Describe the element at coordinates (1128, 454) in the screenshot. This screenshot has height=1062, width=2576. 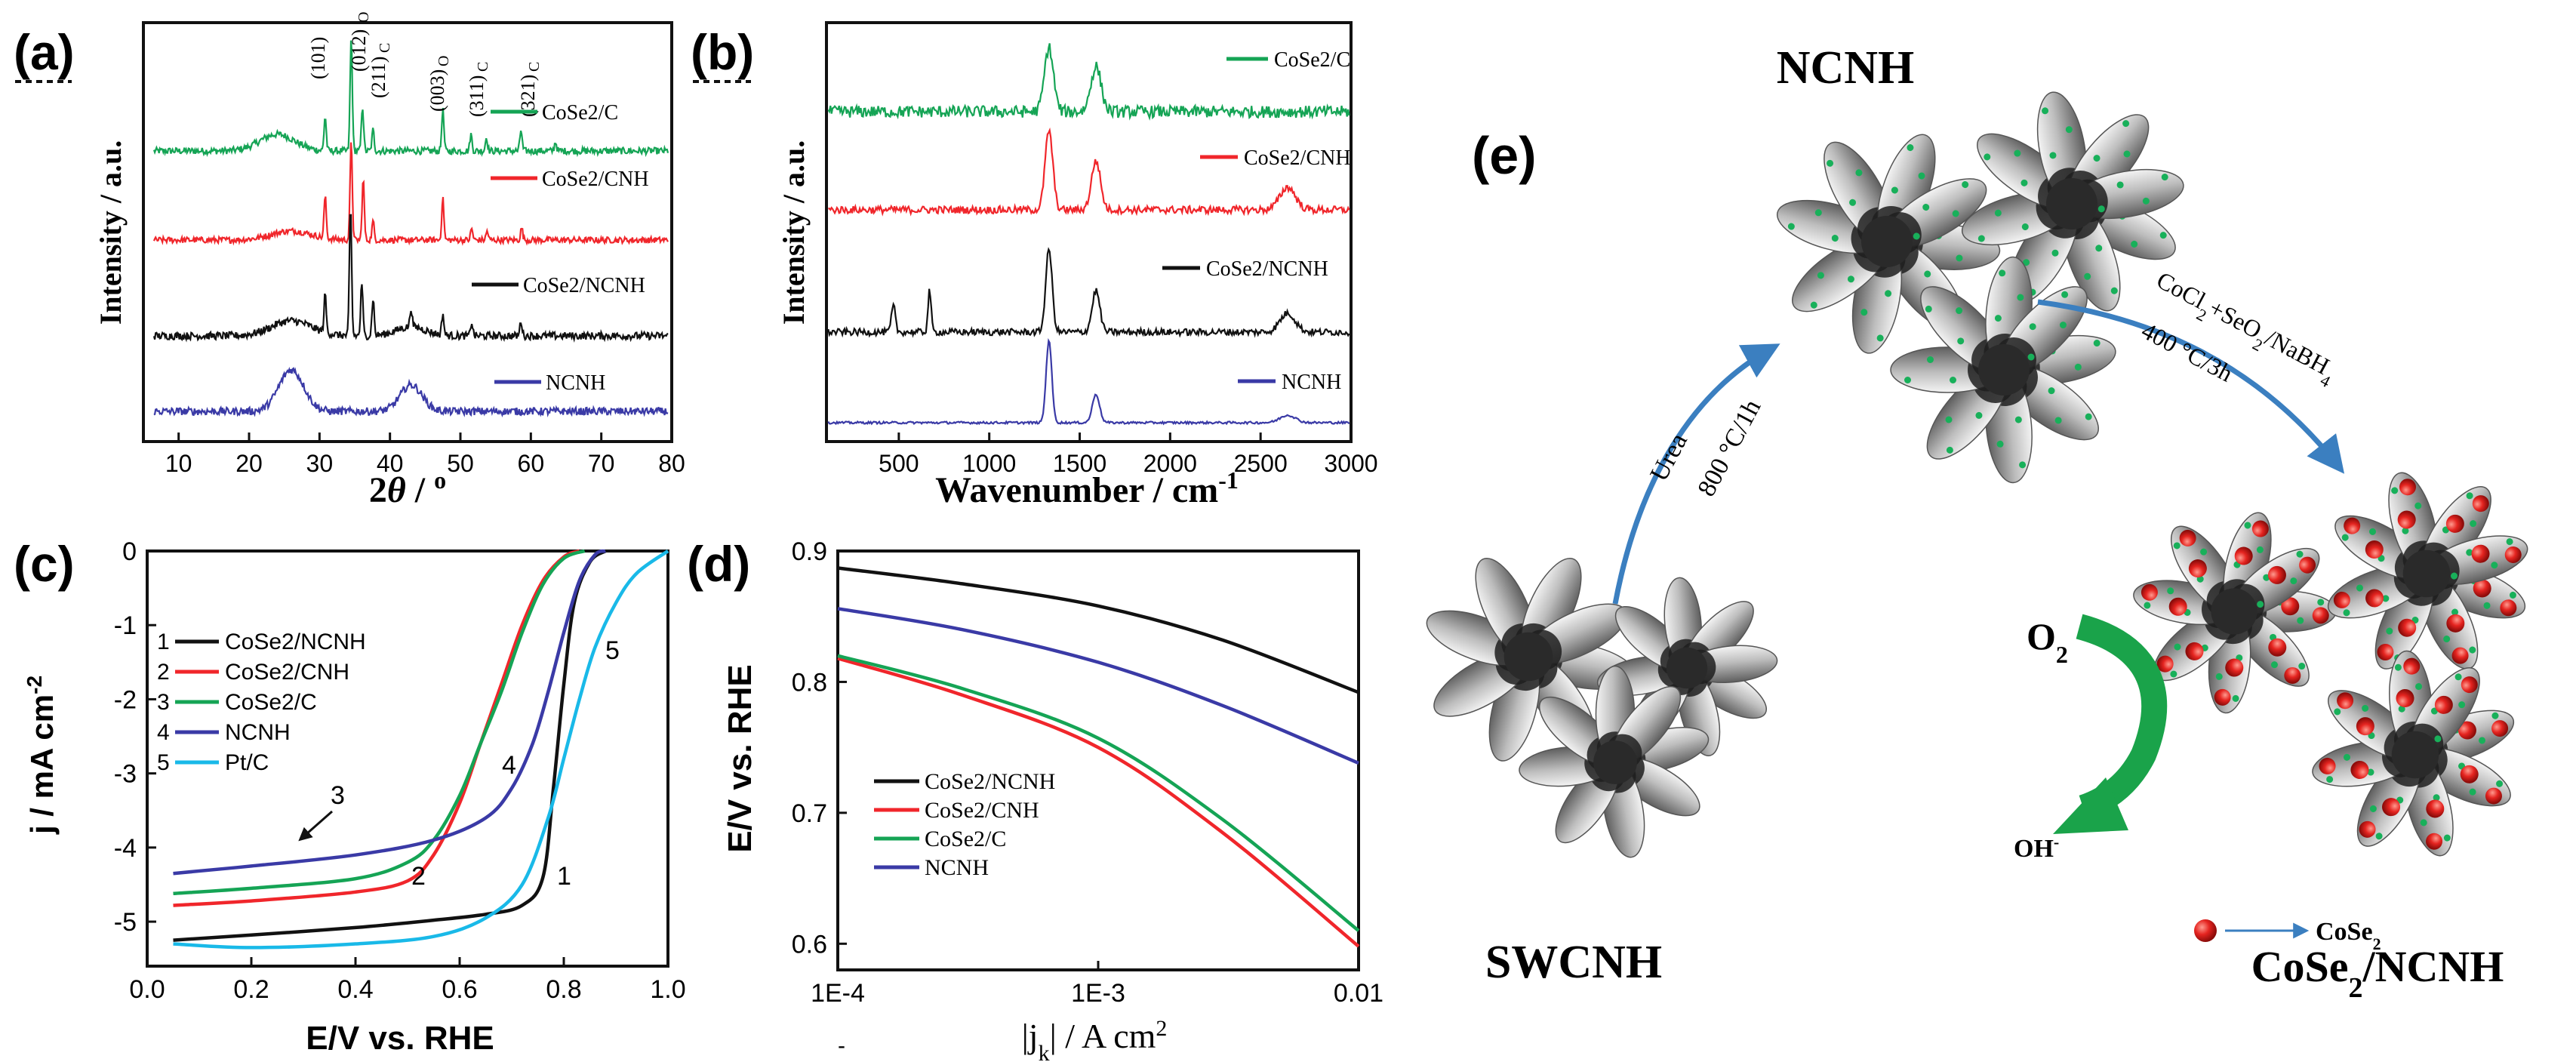
I see `panel-b-xticks: 500 1000 1500 2000 2500 3000` at that location.